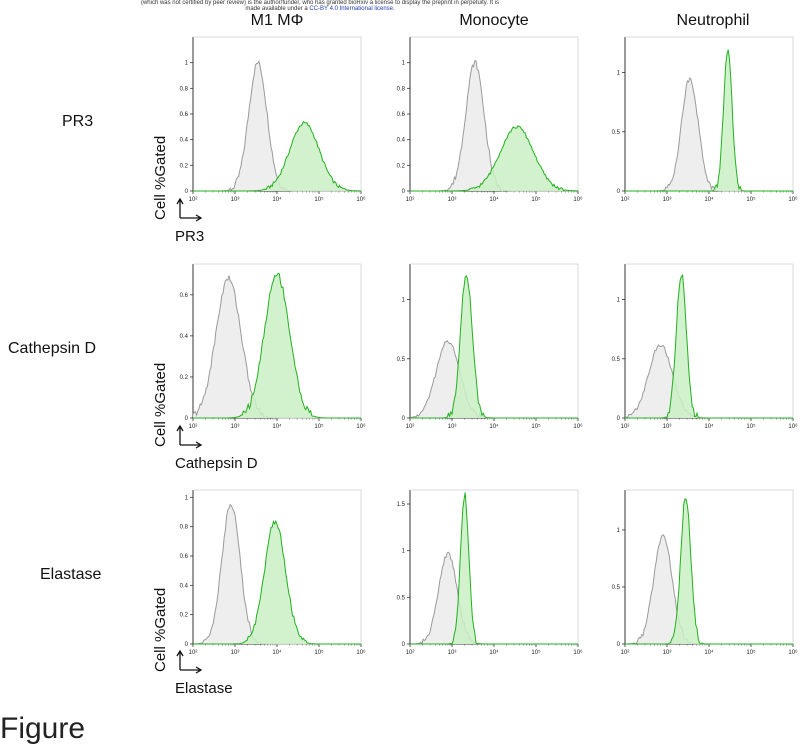  Describe the element at coordinates (401, 89) in the screenshot. I see `y-tick-label: 0.8` at that location.